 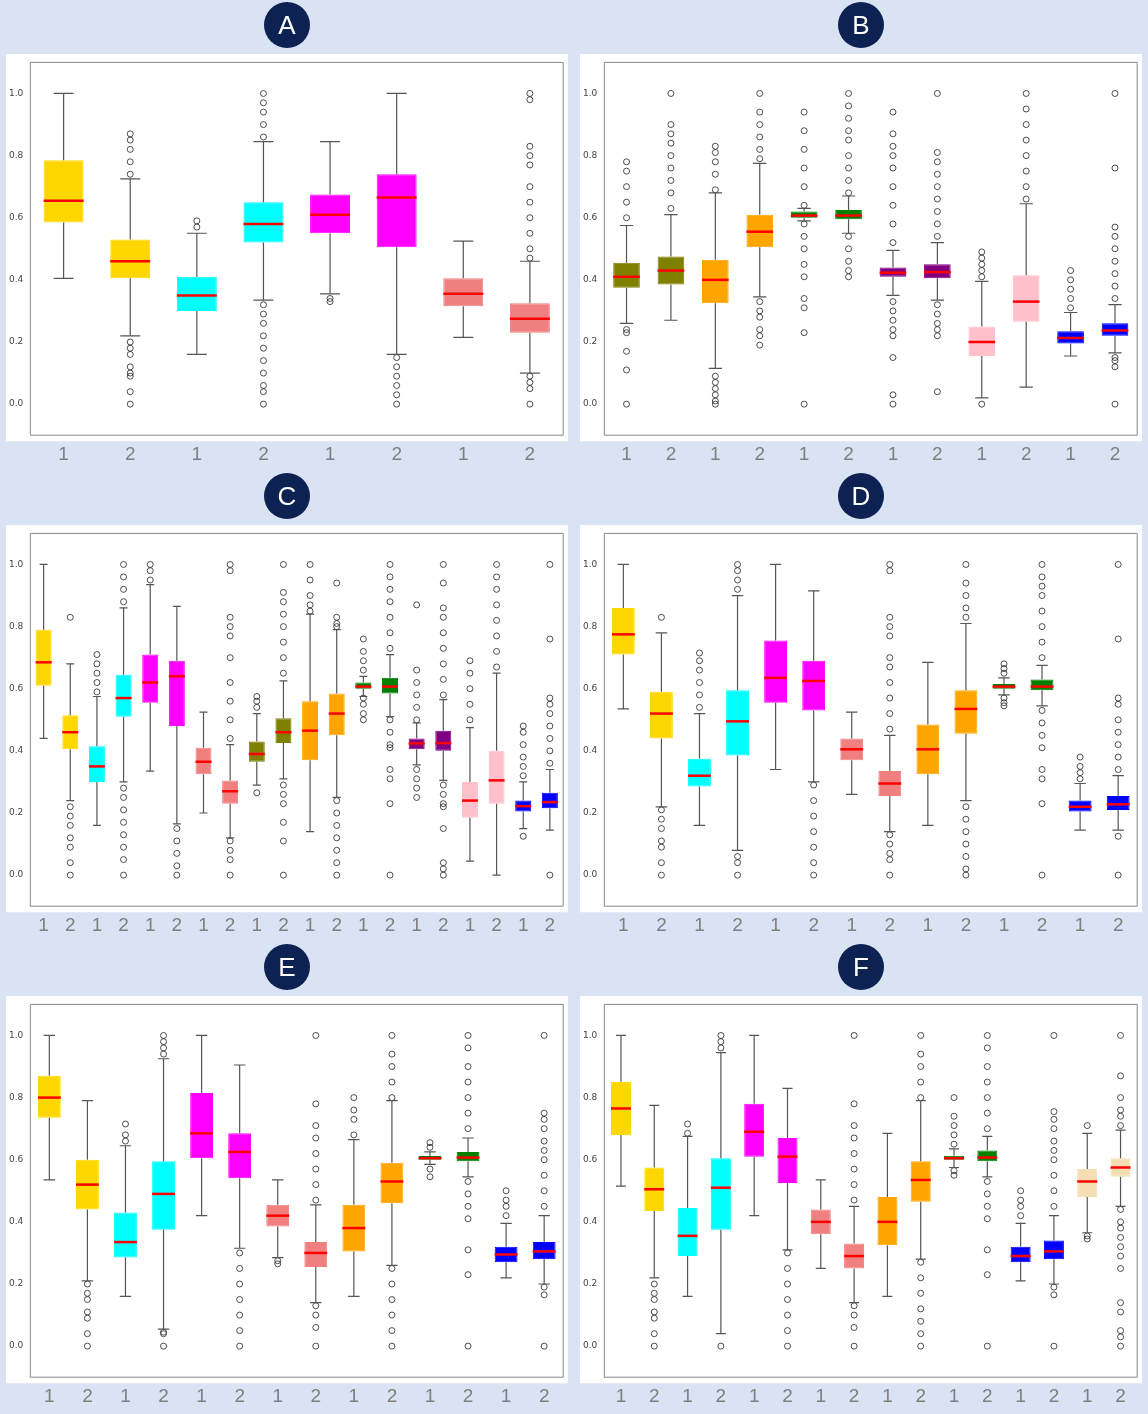 What do you see at coordinates (287, 25) in the screenshot?
I see `chart-title: A` at bounding box center [287, 25].